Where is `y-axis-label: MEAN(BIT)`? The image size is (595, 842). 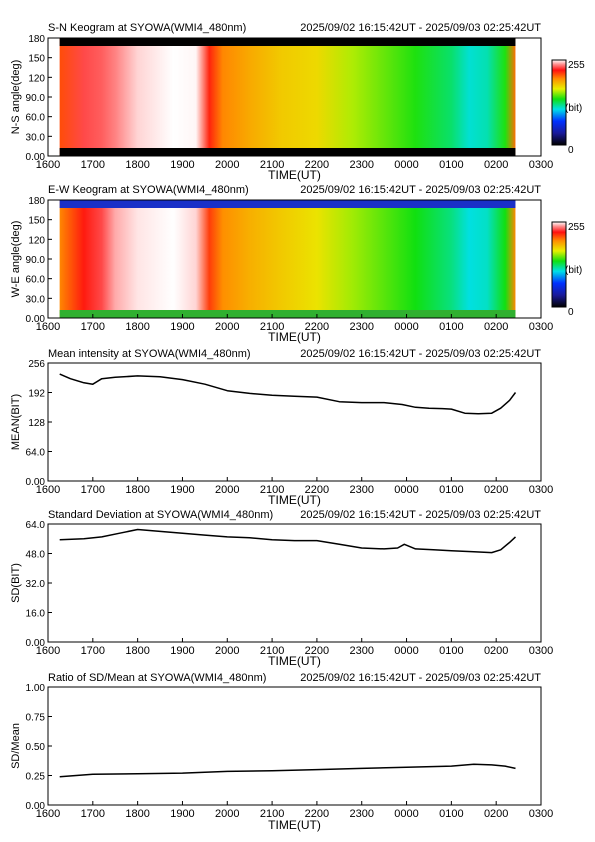
y-axis-label: MEAN(BIT) is located at coordinates (16, 422).